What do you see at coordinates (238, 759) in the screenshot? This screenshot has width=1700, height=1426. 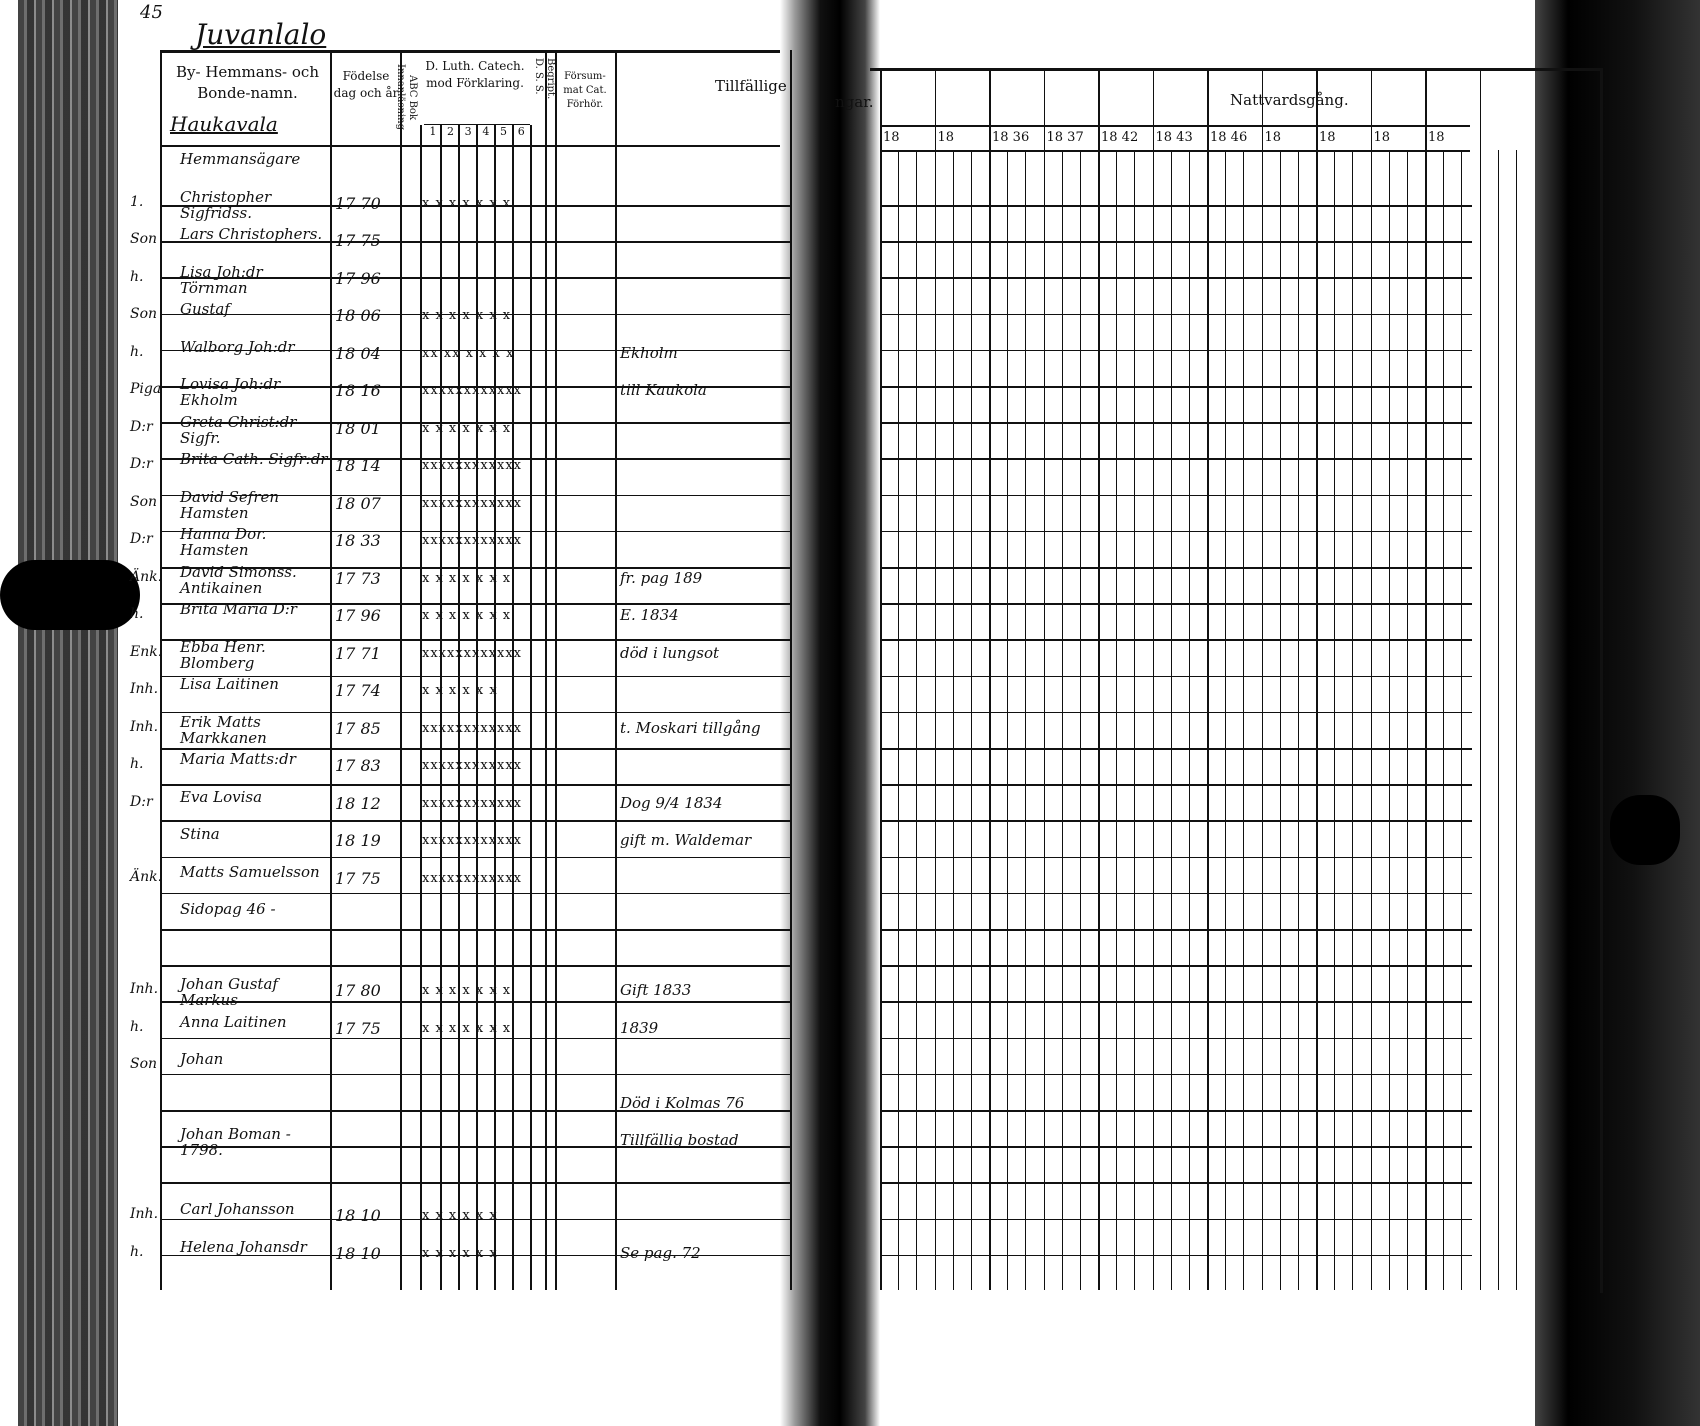 I see `row-name: Maria Matts:dr` at bounding box center [238, 759].